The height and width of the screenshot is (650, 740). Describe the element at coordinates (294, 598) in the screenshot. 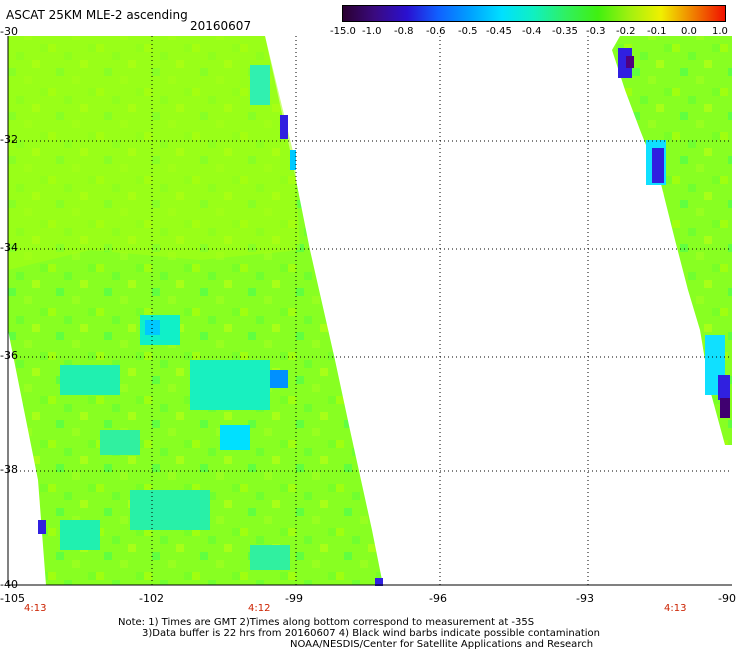

I see `x-tick-label: -99` at that location.